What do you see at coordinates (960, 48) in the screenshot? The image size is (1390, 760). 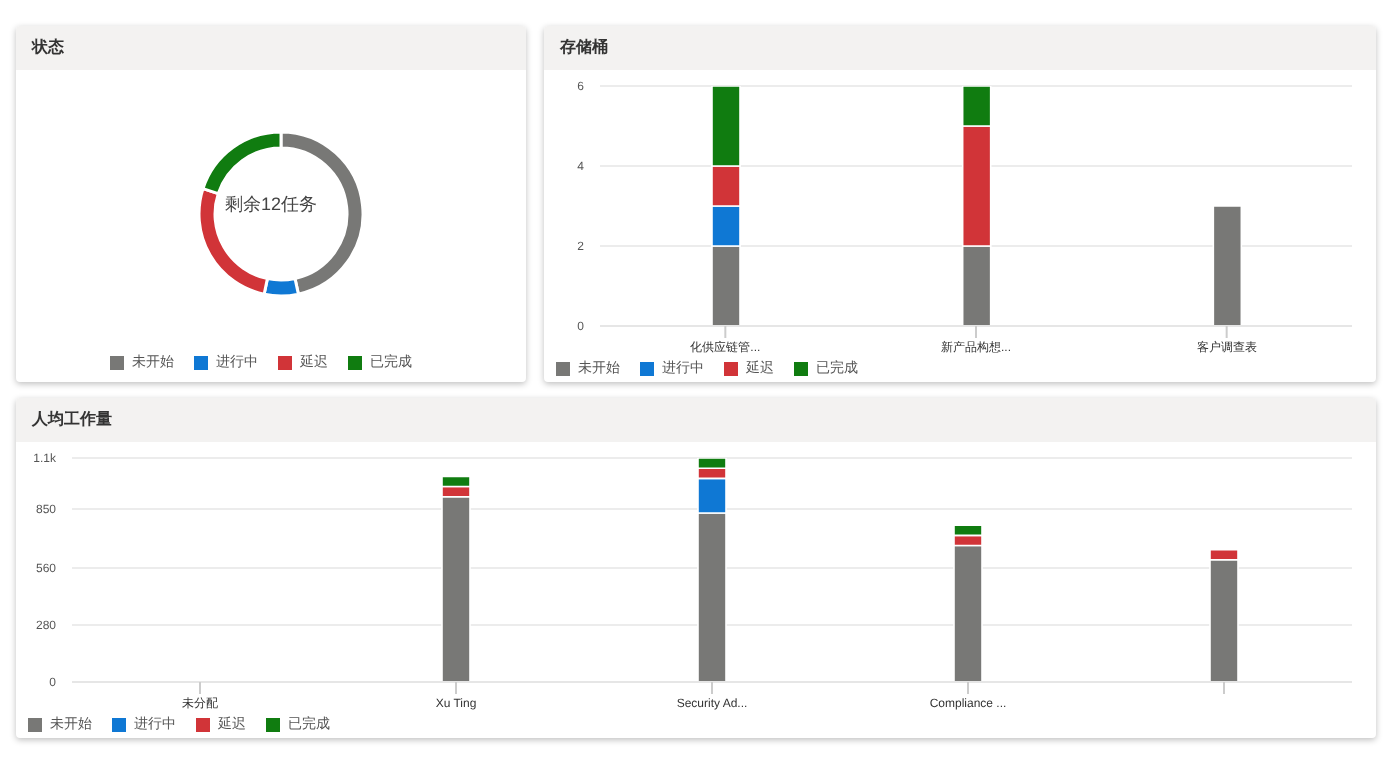 I see `chart-title: 存储桶` at bounding box center [960, 48].